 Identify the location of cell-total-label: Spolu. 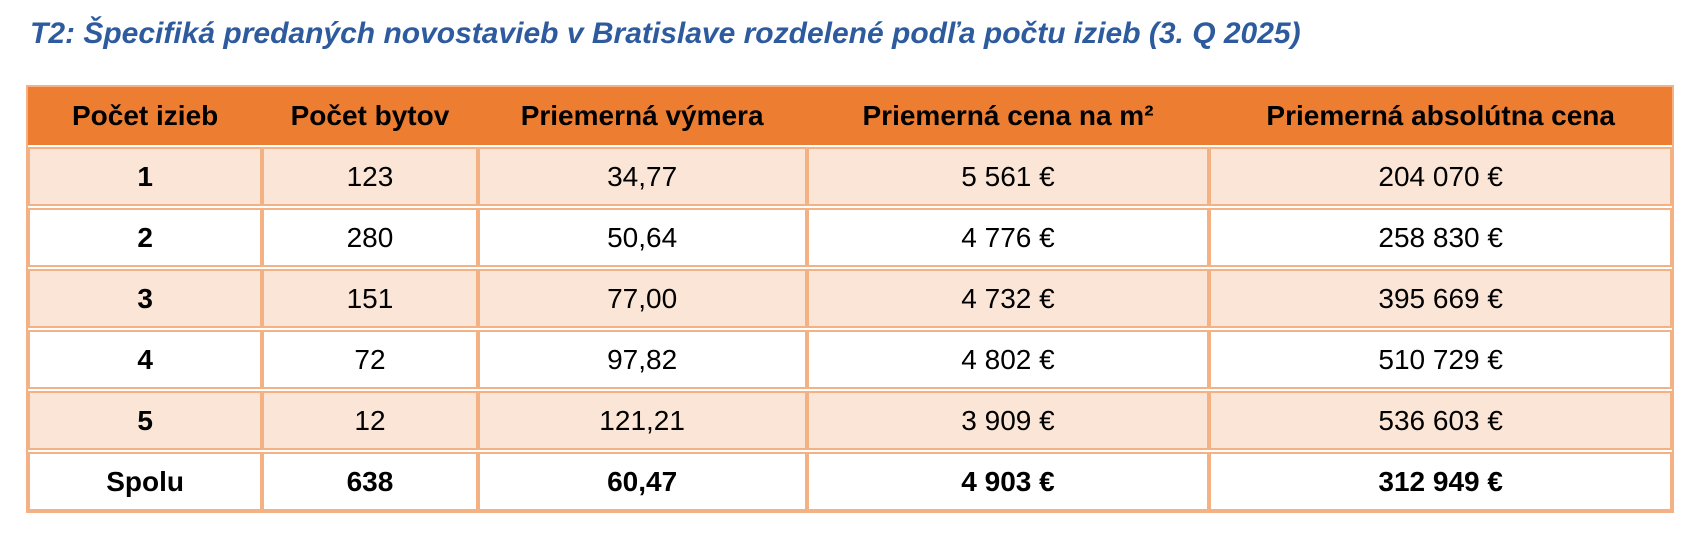
(145, 481).